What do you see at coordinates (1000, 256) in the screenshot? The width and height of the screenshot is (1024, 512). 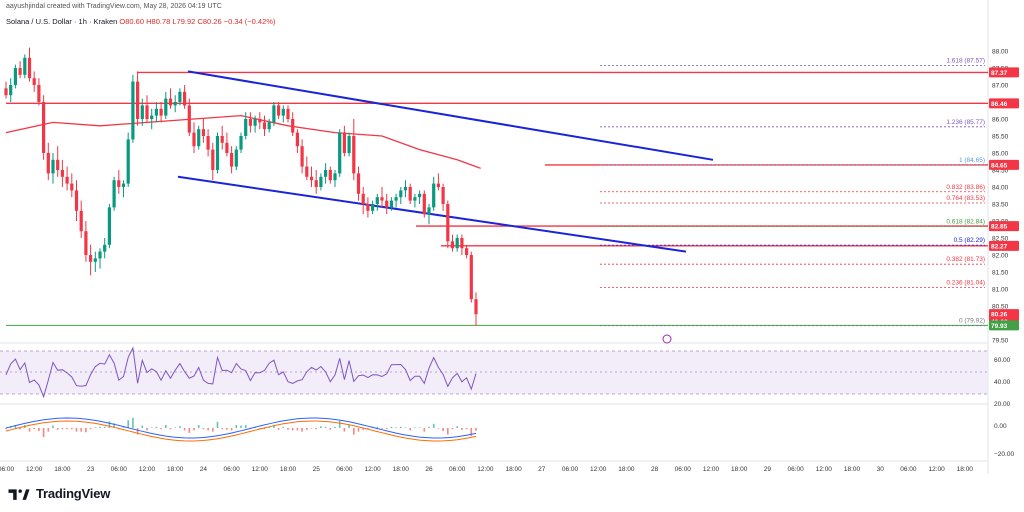 I see `price-axis-tick: 82.00` at bounding box center [1000, 256].